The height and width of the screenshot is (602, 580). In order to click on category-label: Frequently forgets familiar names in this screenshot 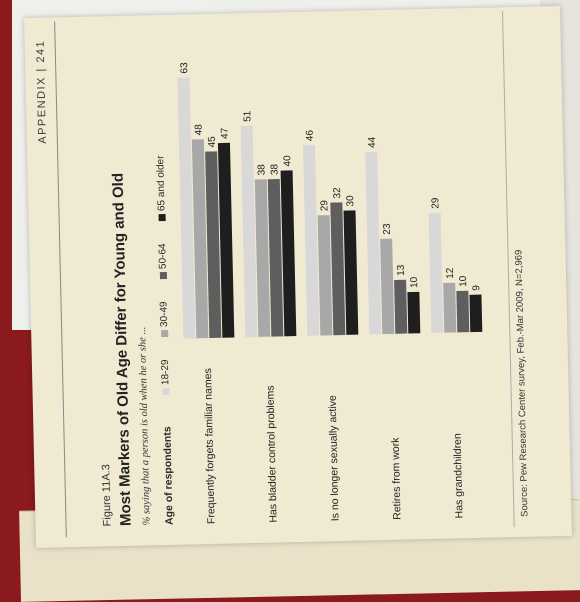, I will do `click(210, 446)`.